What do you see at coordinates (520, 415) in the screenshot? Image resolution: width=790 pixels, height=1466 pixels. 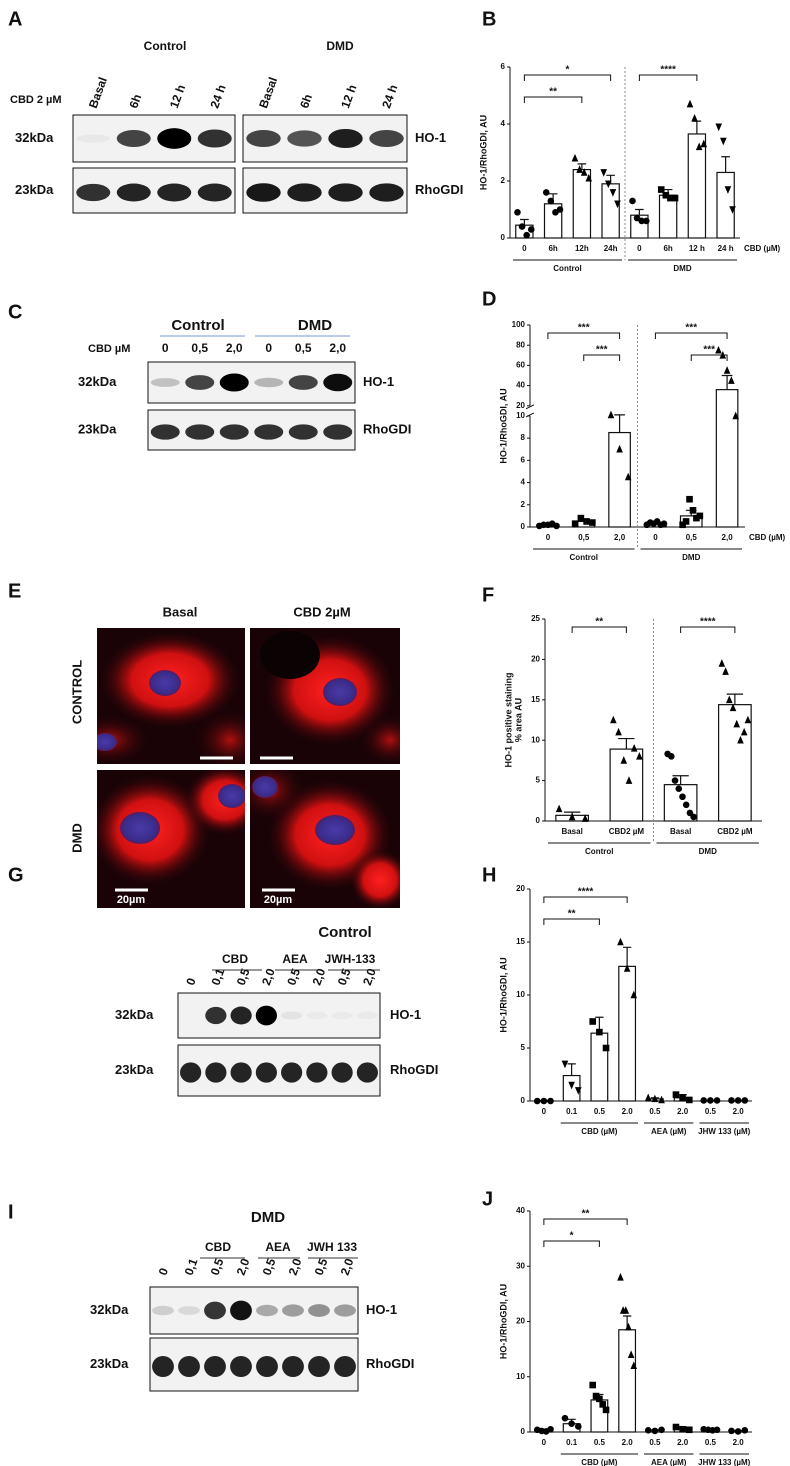 I see `y-tick-label: 10` at bounding box center [520, 415].